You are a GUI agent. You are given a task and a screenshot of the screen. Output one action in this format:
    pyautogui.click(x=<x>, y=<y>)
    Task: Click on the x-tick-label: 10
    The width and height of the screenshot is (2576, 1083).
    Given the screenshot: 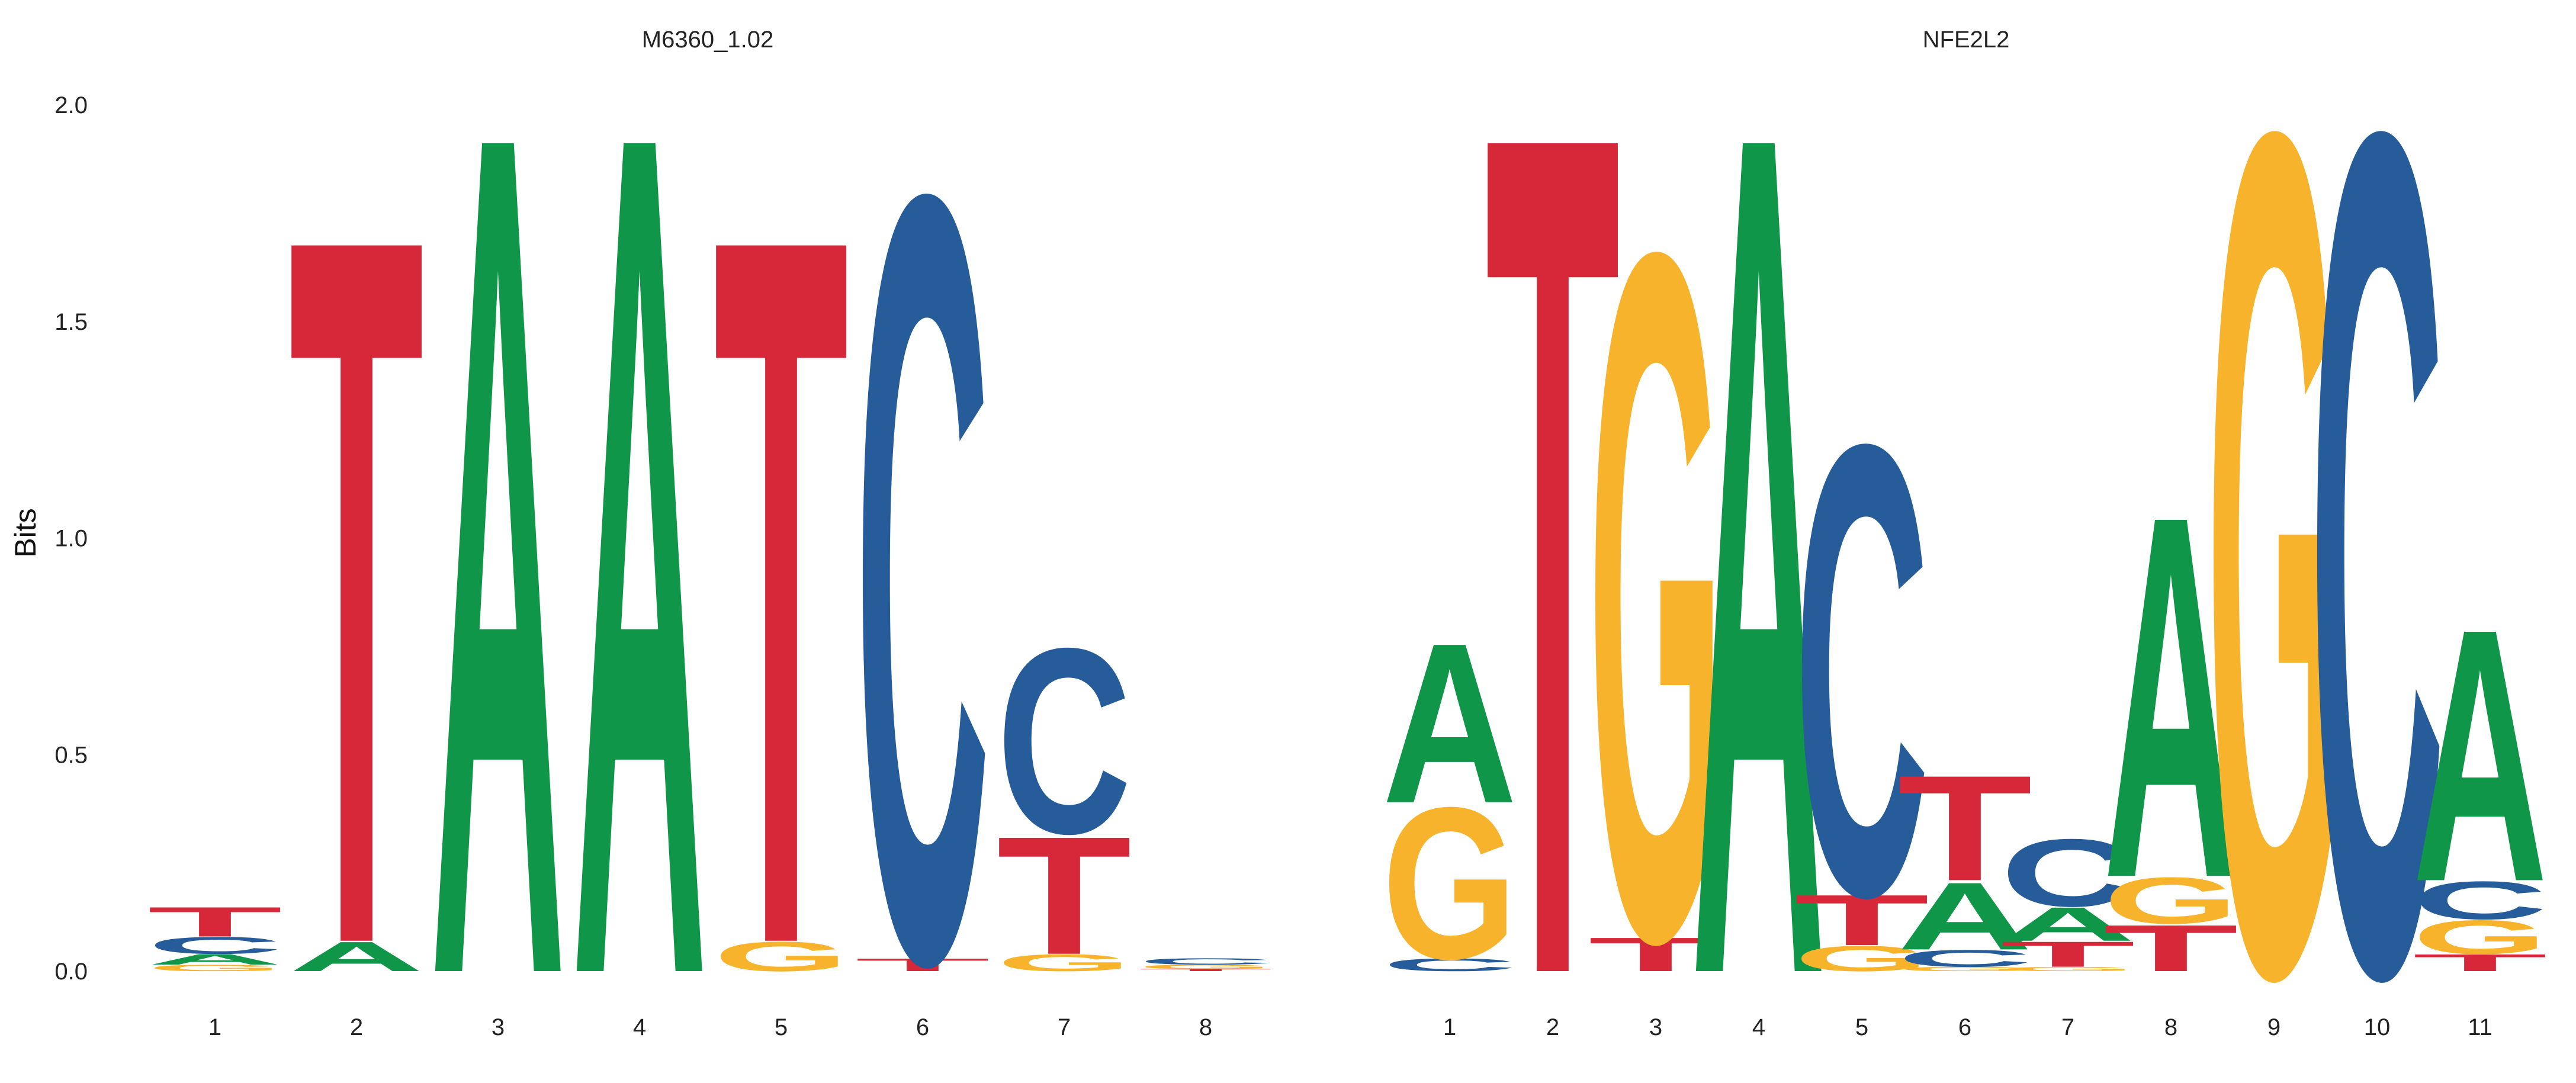 What is the action you would take?
    pyautogui.click(x=2377, y=1027)
    